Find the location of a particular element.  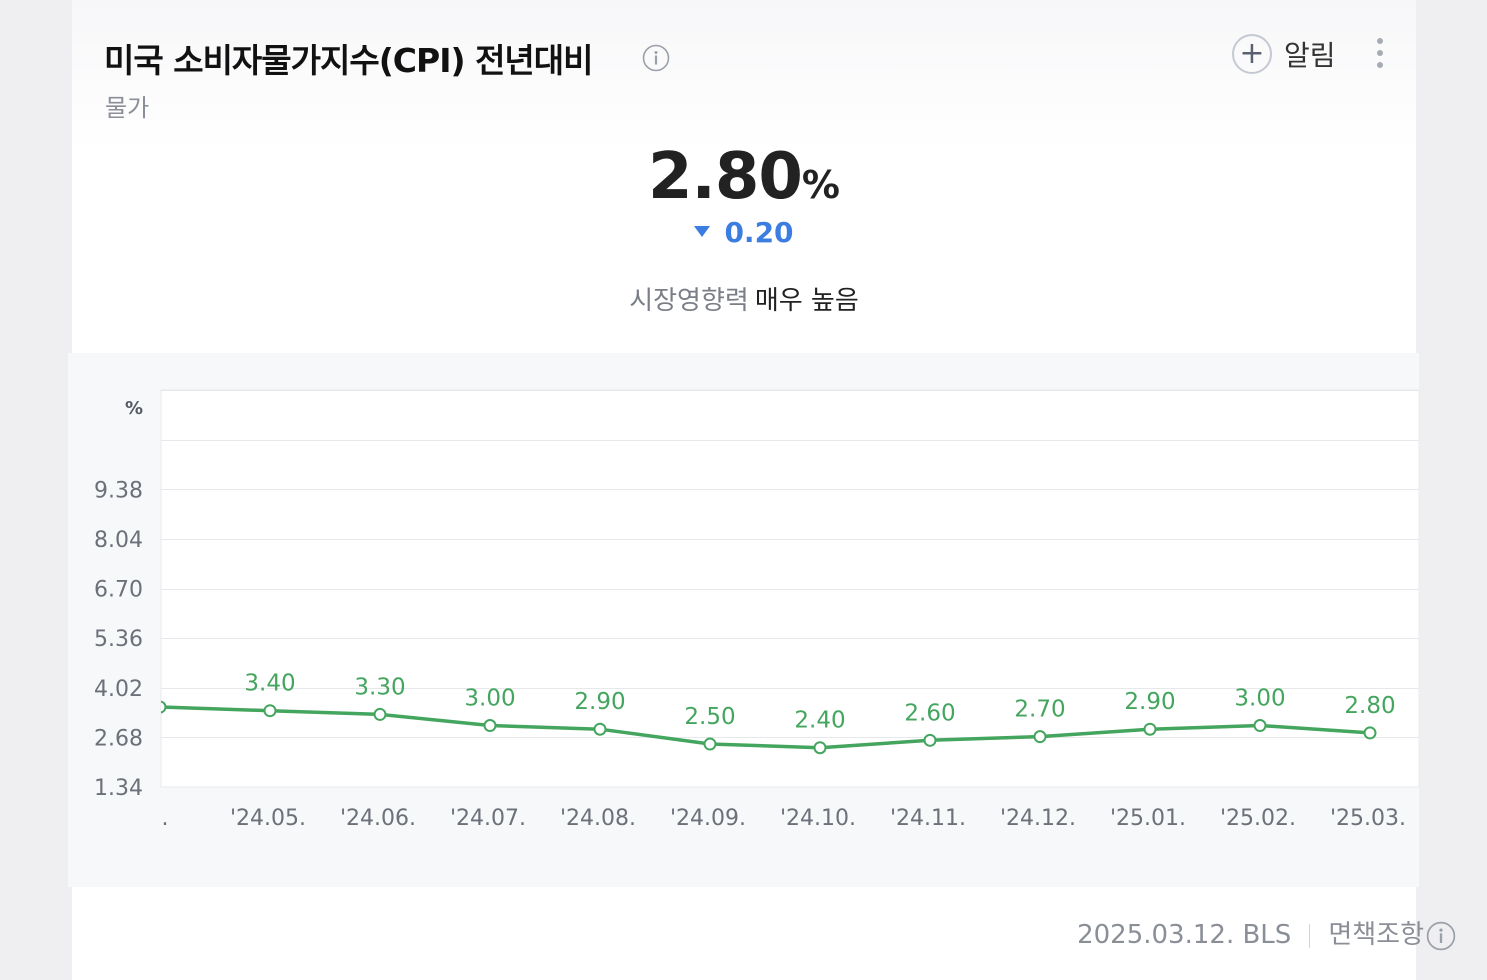

data-label: 3.40 is located at coordinates (269, 684).